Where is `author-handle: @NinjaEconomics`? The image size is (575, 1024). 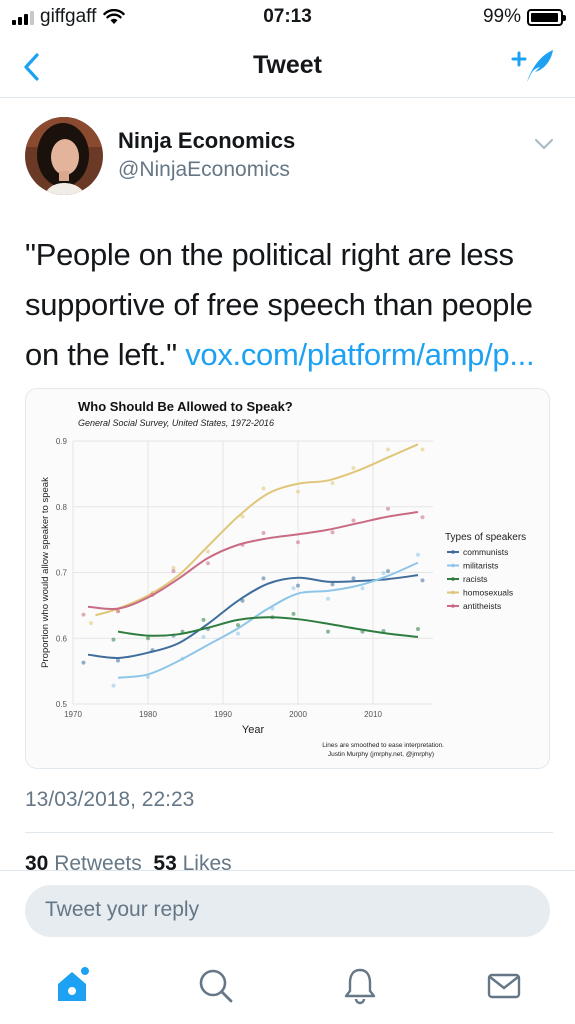
author-handle: @NinjaEconomics is located at coordinates (204, 169).